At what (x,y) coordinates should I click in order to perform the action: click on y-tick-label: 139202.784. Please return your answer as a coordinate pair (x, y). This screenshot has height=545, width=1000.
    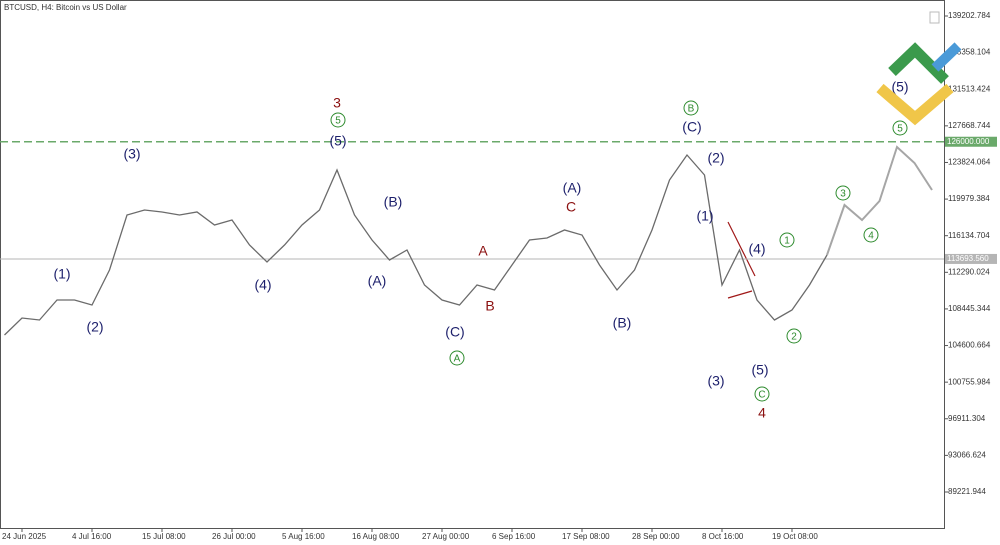
    Looking at the image, I should click on (969, 15).